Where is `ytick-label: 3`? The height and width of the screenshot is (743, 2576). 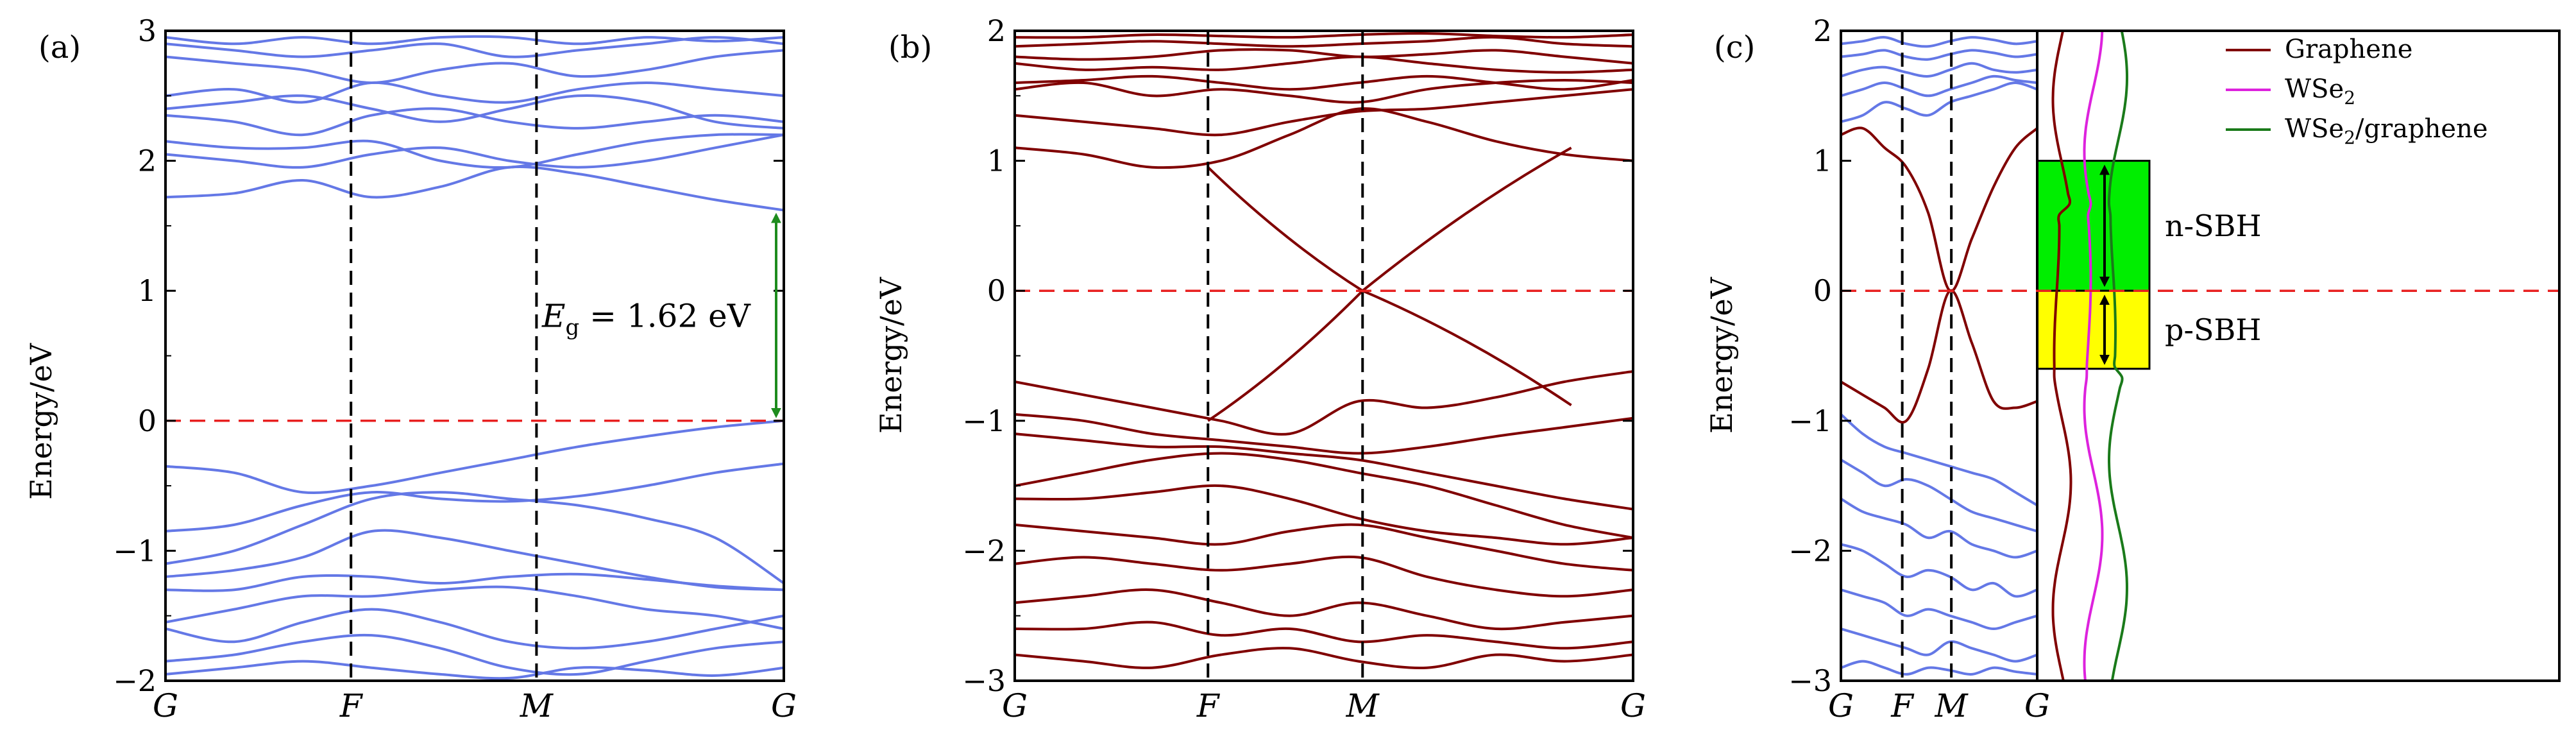 ytick-label: 3 is located at coordinates (147, 30).